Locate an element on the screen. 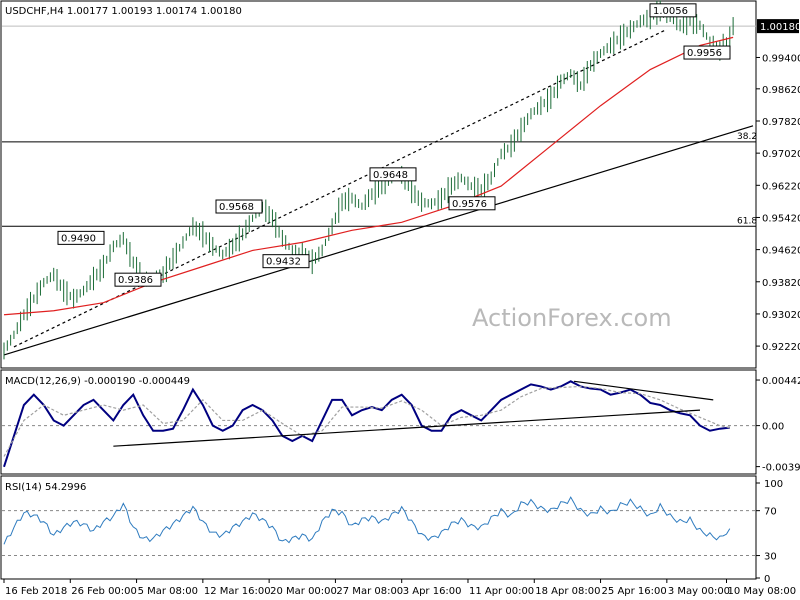 This screenshot has height=600, width=800. price-y-tick-label: 0.97020 is located at coordinates (781, 154).